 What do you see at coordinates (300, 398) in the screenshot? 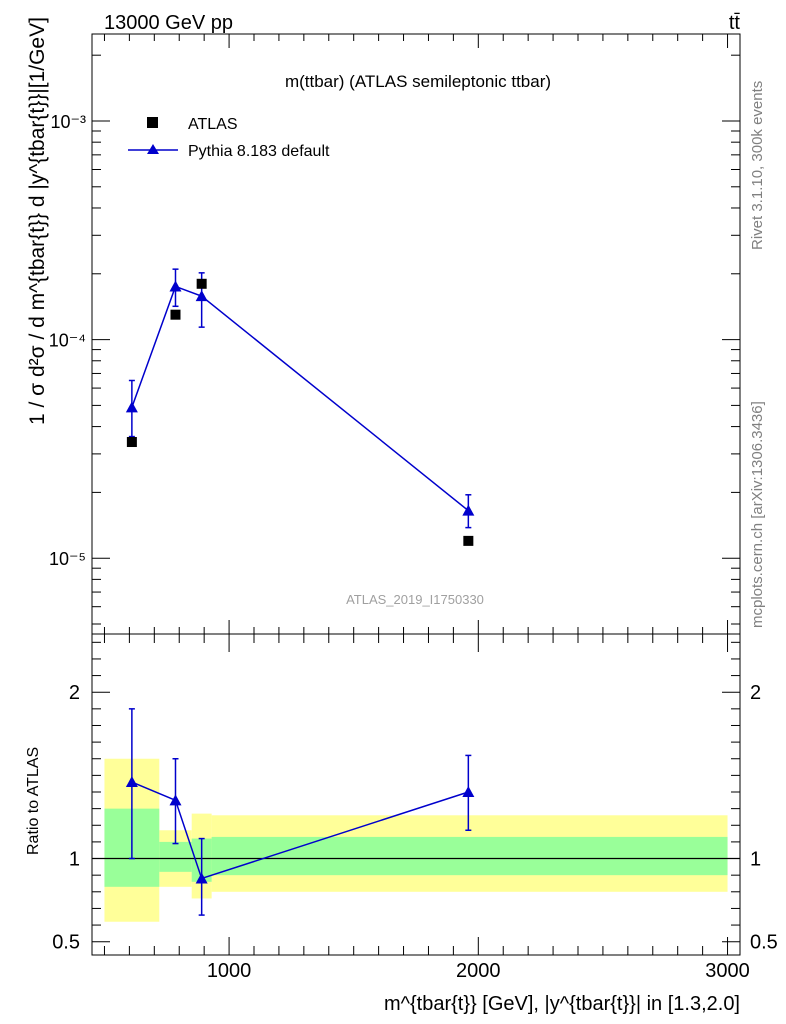
I see `pythia-line` at bounding box center [300, 398].